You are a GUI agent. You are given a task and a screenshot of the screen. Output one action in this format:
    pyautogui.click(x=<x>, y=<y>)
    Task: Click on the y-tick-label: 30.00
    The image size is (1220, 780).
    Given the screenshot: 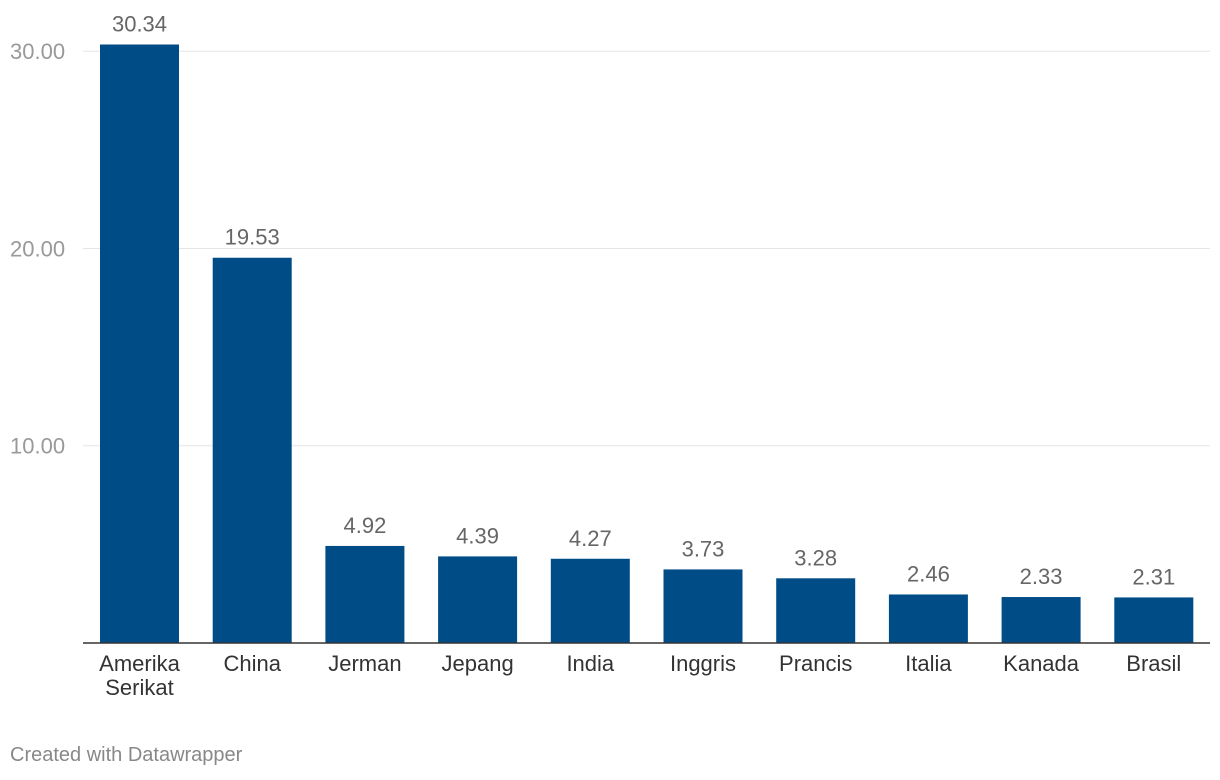 What is the action you would take?
    pyautogui.click(x=37, y=51)
    